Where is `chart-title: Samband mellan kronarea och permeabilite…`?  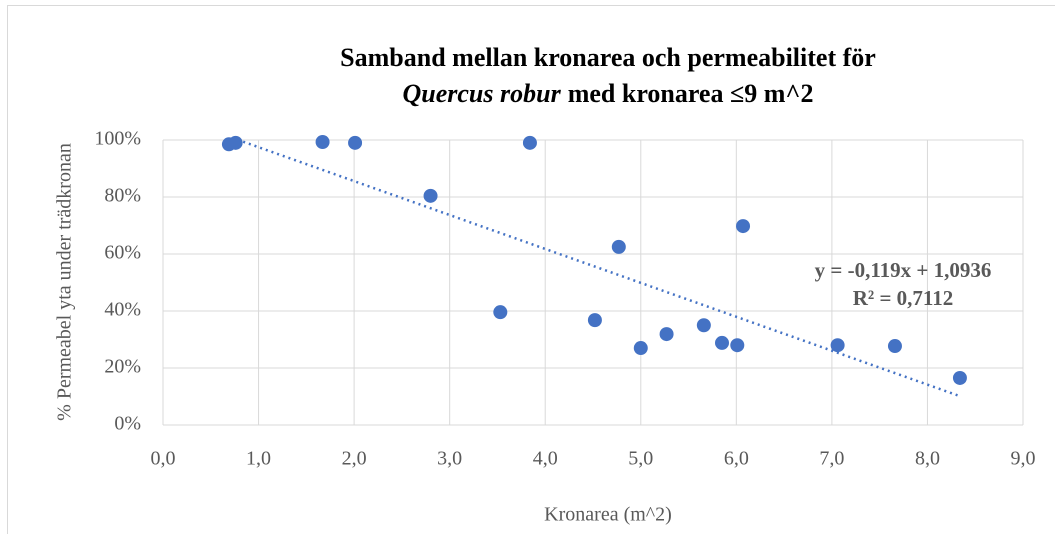
chart-title: Samband mellan kronarea och permeabilite… is located at coordinates (608, 57).